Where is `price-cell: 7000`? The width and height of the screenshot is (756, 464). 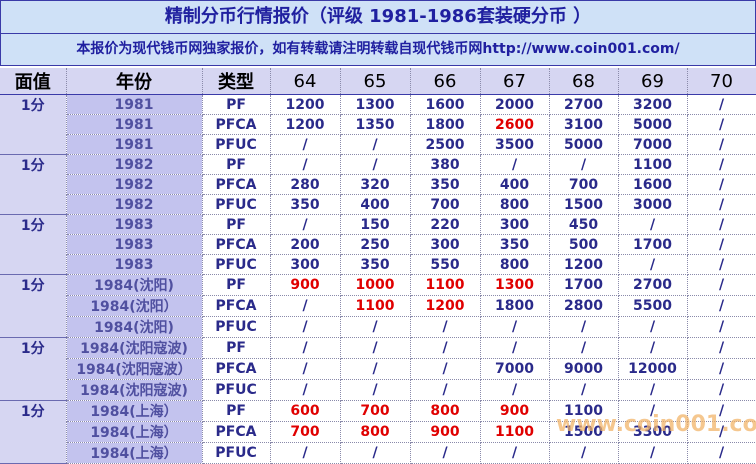 price-cell: 7000 is located at coordinates (653, 144).